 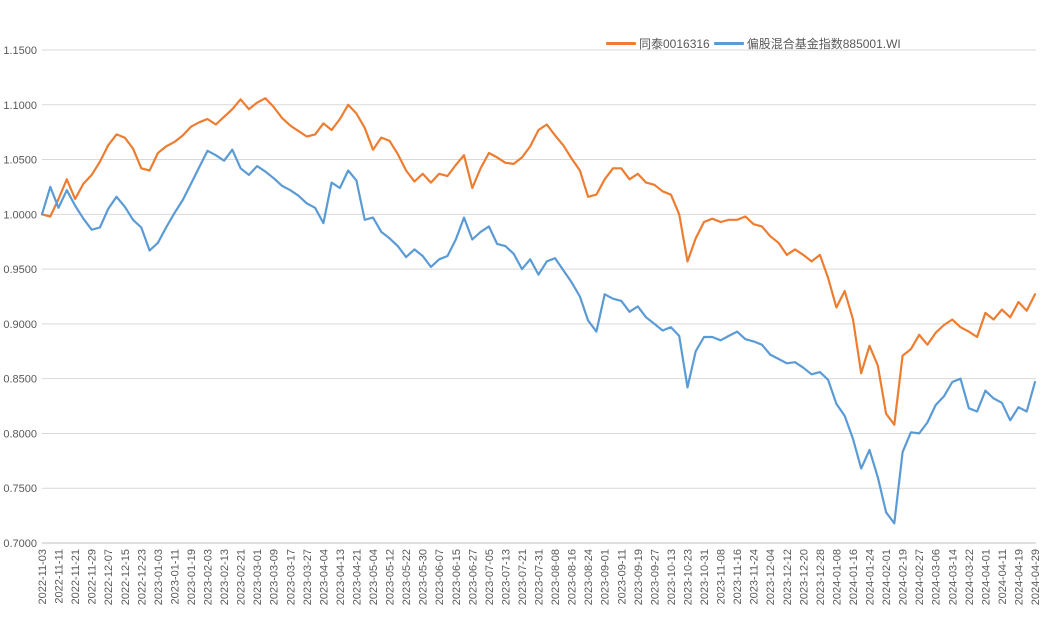 What do you see at coordinates (674, 44) in the screenshot?
I see `legend-label-series-0: 同泰0016316` at bounding box center [674, 44].